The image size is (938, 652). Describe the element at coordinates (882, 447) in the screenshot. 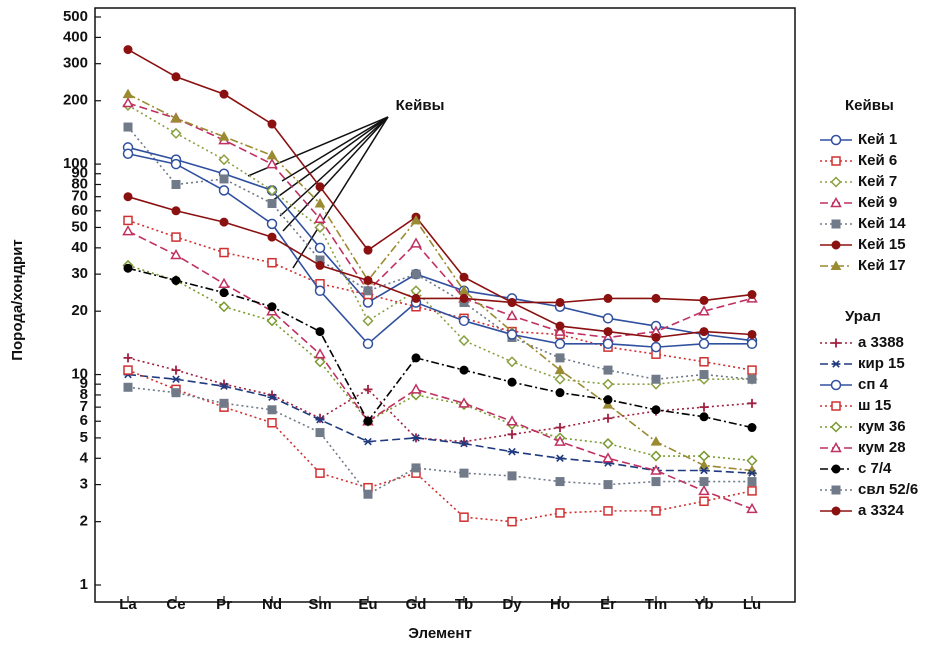

I see `legend-label: кум 28` at that location.